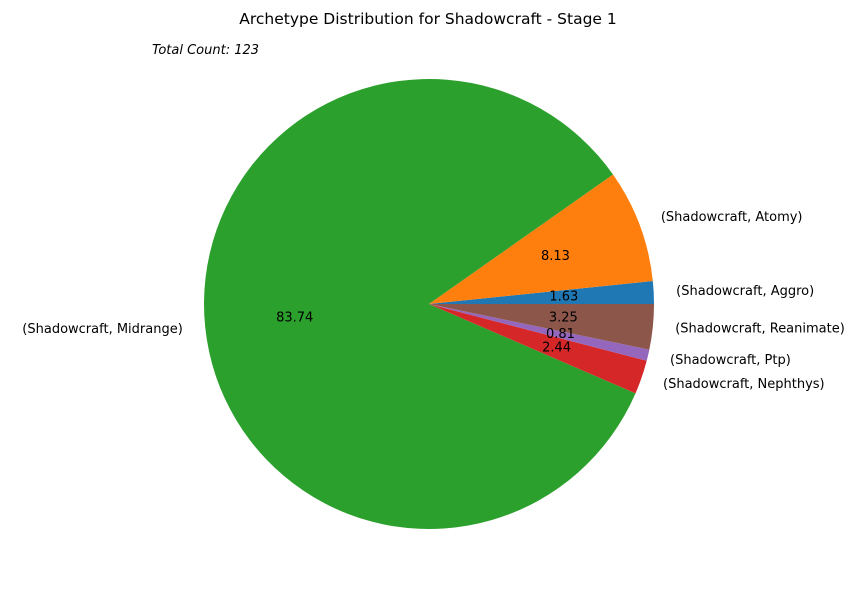 The image size is (867, 594). What do you see at coordinates (745, 291) in the screenshot?
I see `slice-label-shadowcraft-aggro: (Shadowcraft, Aggro)` at bounding box center [745, 291].